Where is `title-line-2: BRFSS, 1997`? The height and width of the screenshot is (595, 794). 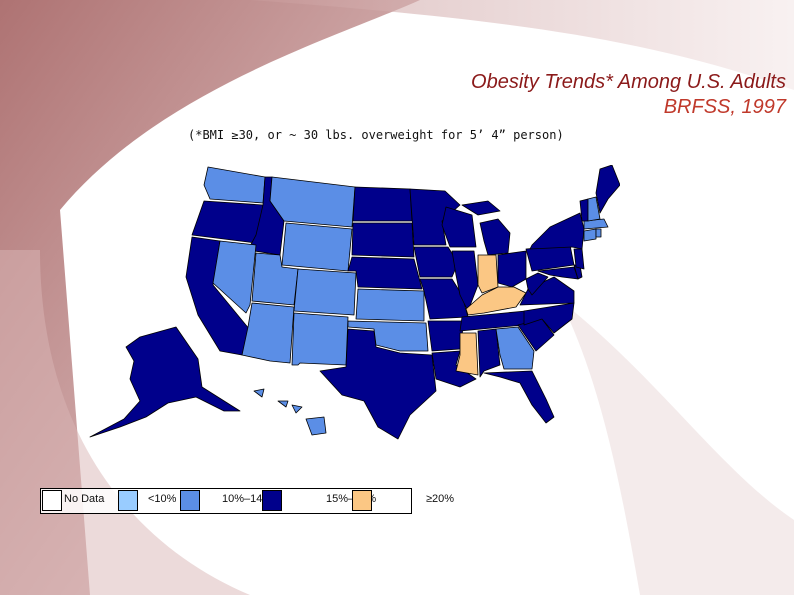
title-line-2: BRFSS, 1997 is located at coordinates (724, 107).